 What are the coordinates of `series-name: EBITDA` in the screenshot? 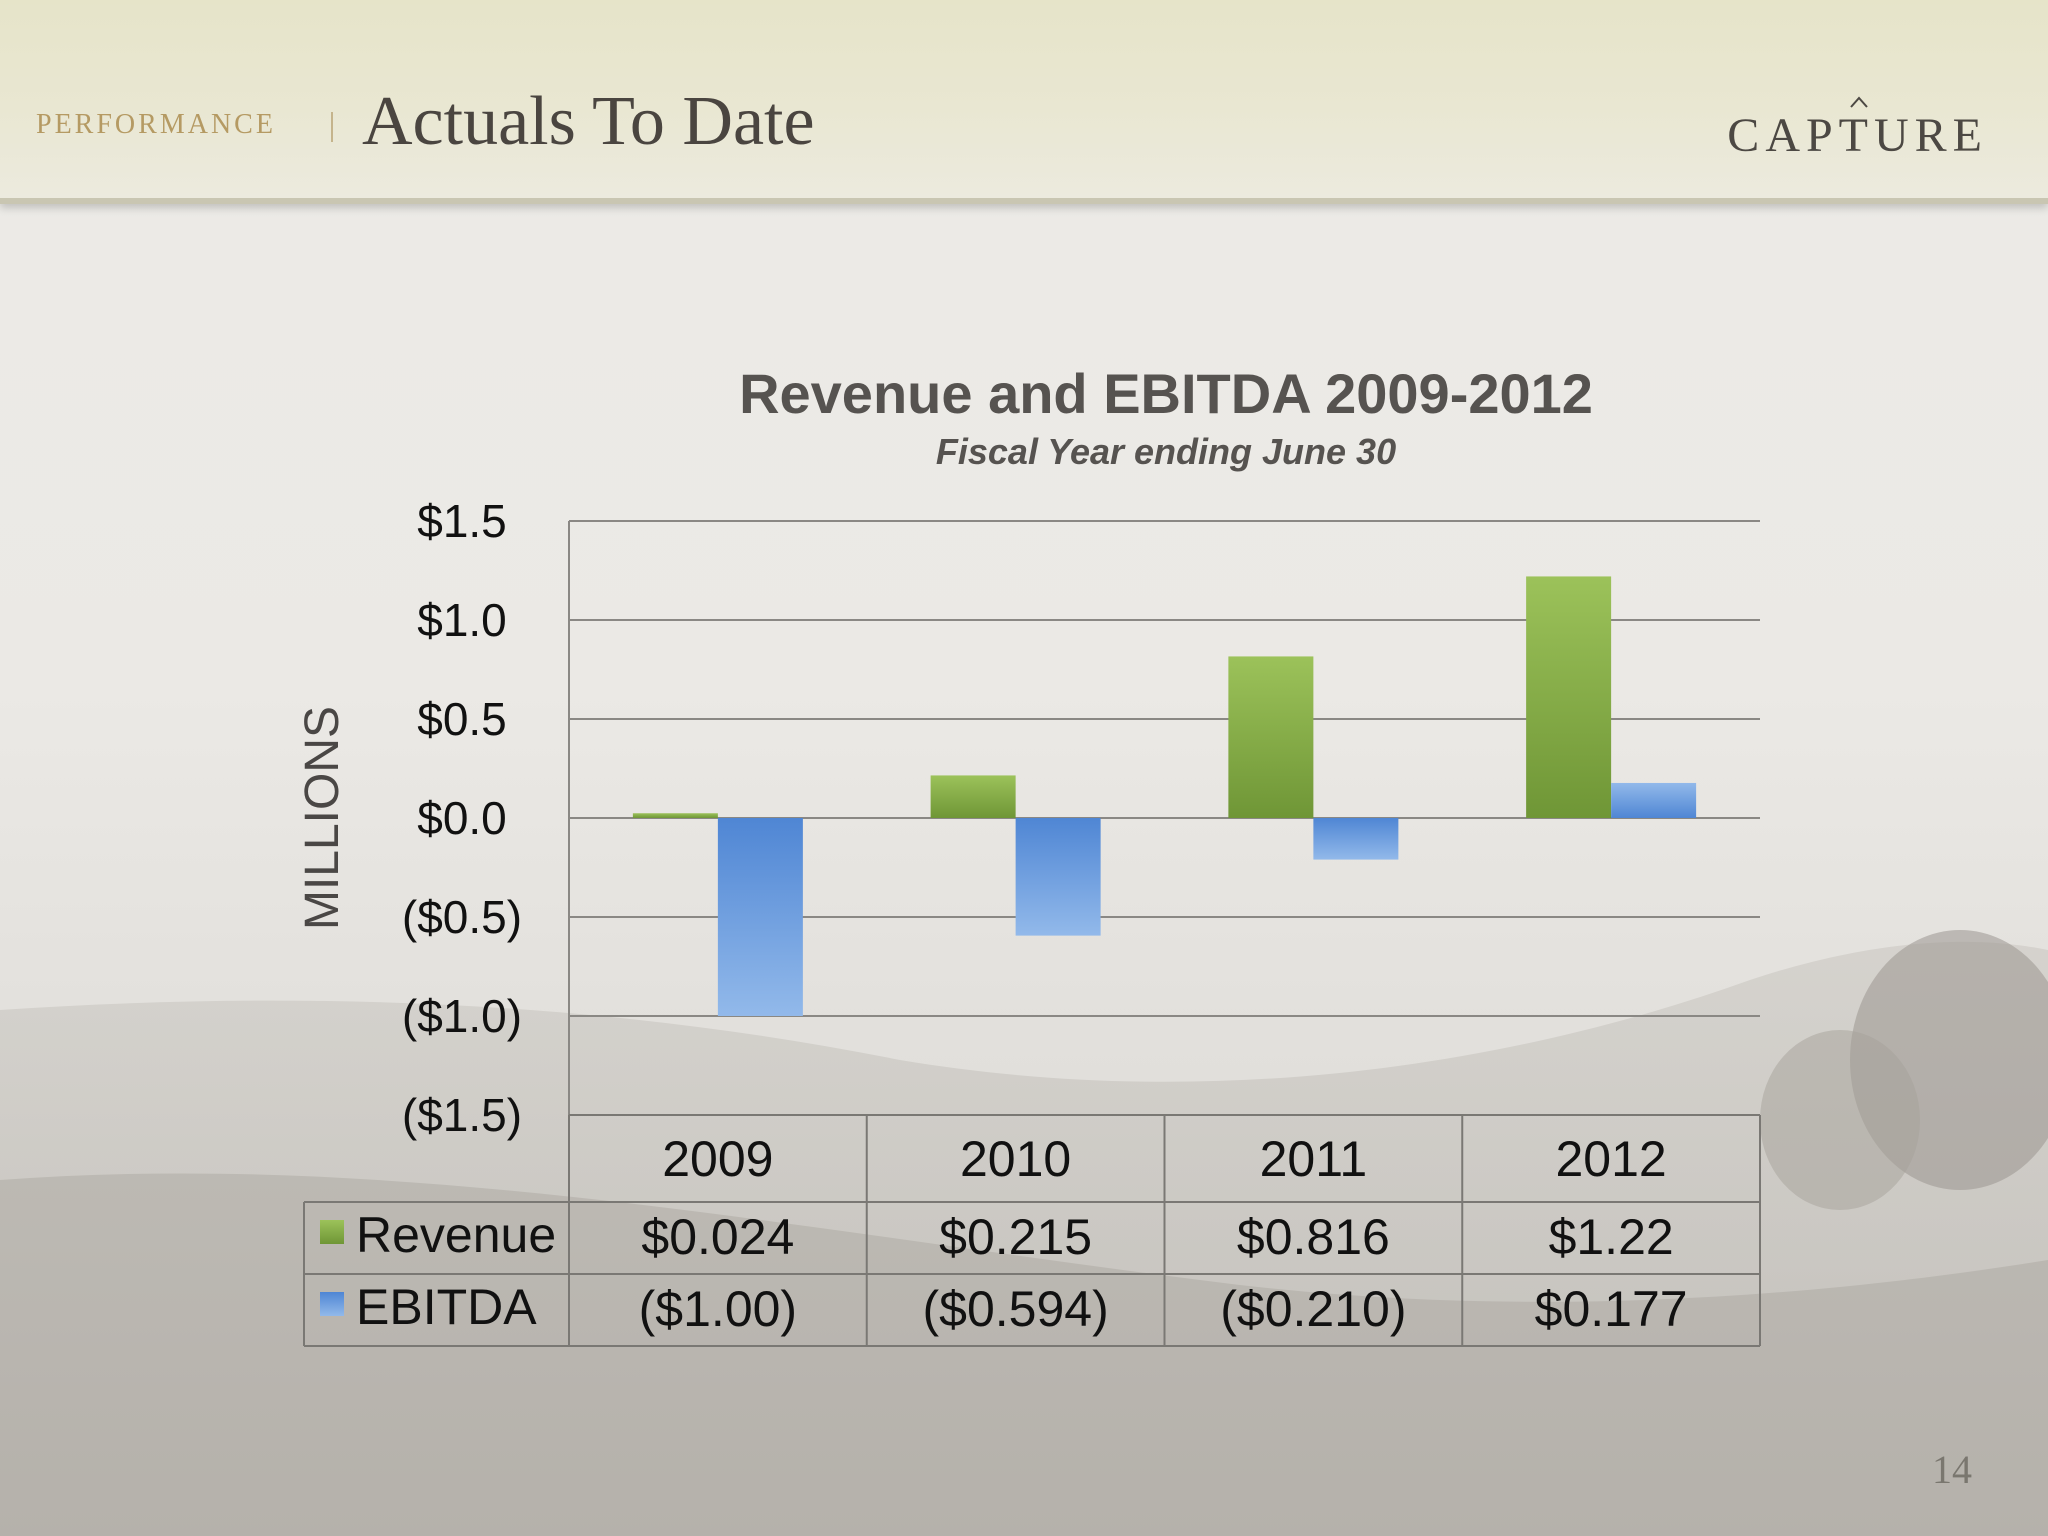 It's located at (446, 1307).